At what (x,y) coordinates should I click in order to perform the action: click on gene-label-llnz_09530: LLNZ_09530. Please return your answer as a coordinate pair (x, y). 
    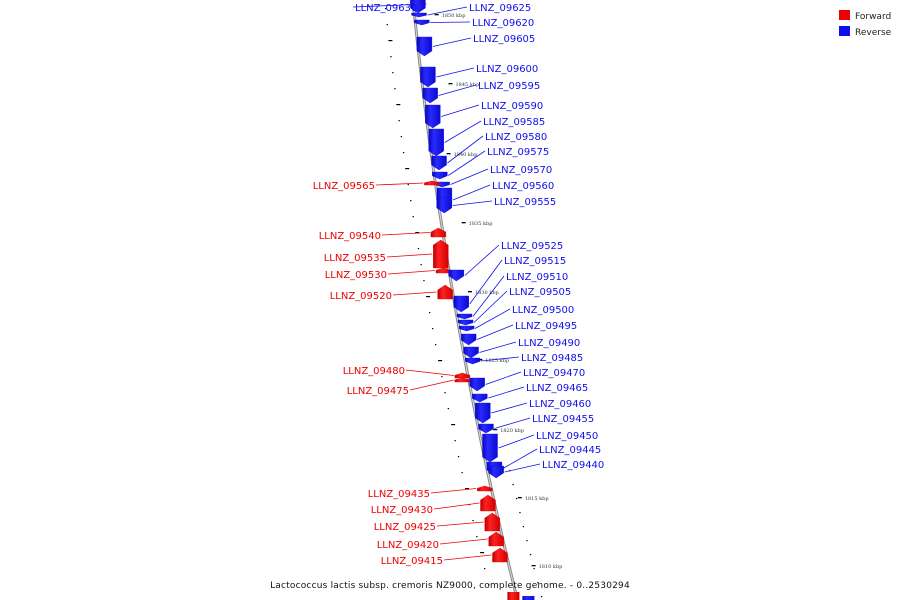
    Looking at the image, I should click on (356, 275).